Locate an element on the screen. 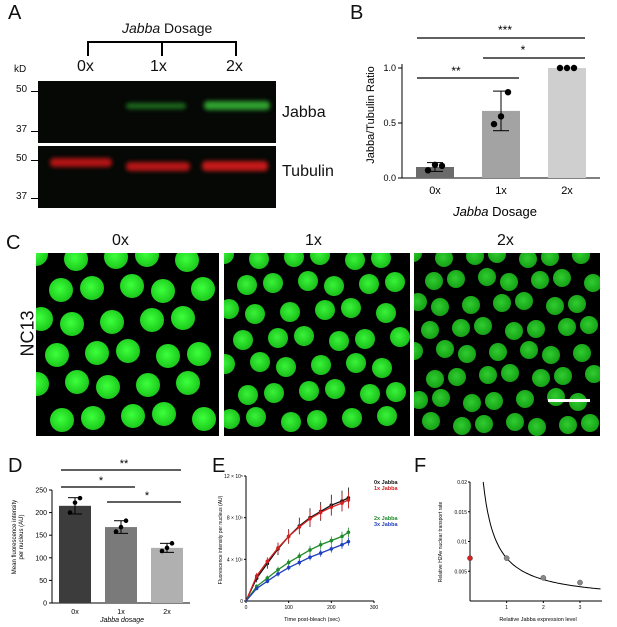 The height and width of the screenshot is (627, 617). chart-d-ytick-label: 50 is located at coordinates (43, 581).